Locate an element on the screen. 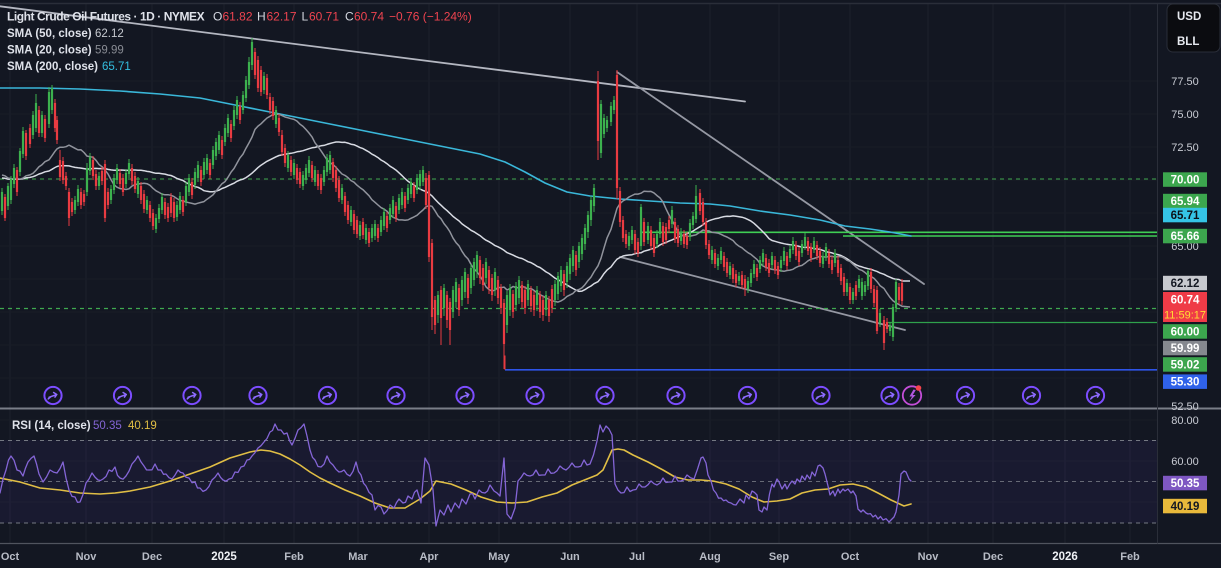  svg-text: O is located at coordinates (217, 17).